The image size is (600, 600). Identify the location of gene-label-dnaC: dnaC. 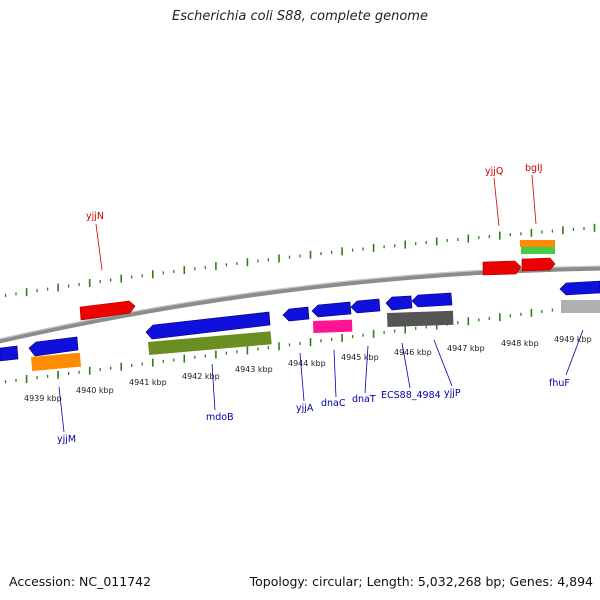
(333, 403).